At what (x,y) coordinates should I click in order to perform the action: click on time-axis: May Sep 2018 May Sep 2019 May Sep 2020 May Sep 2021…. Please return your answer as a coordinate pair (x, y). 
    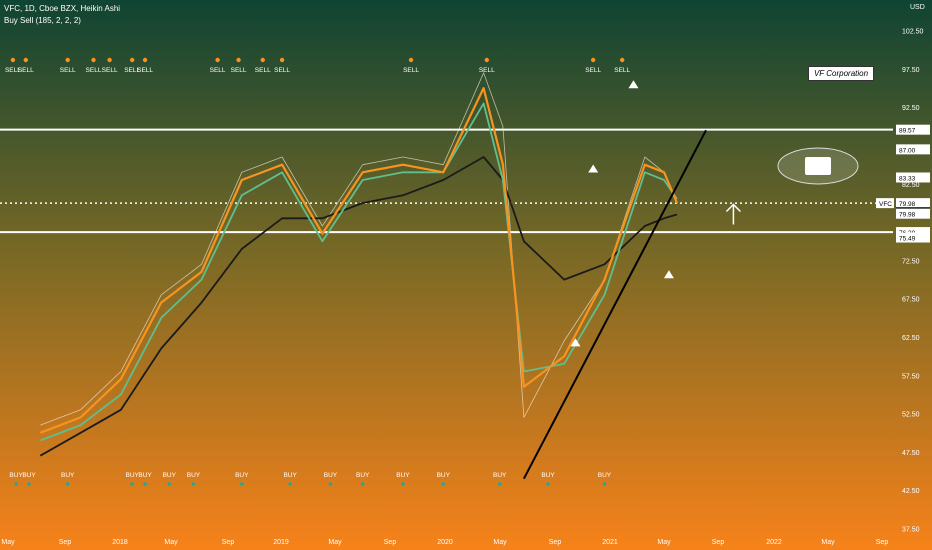
    Looking at the image, I should click on (444, 542).